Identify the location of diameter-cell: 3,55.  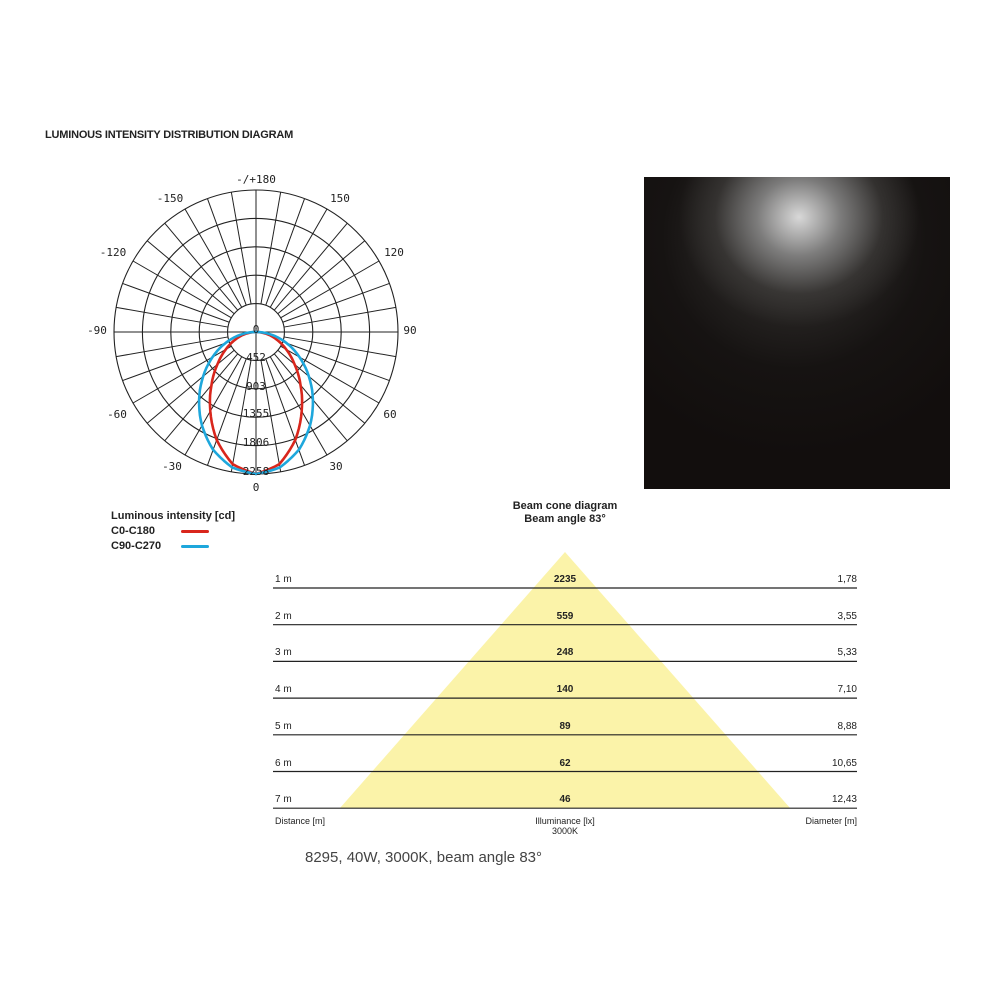
(847, 616).